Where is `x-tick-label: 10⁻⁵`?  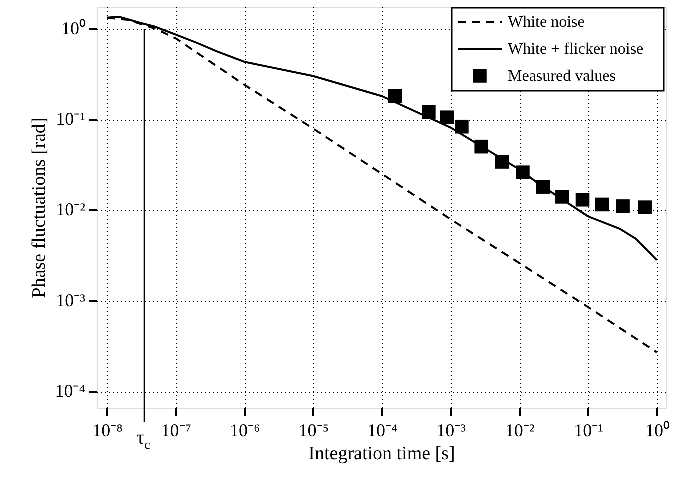
x-tick-label: 10⁻⁵ is located at coordinates (314, 430).